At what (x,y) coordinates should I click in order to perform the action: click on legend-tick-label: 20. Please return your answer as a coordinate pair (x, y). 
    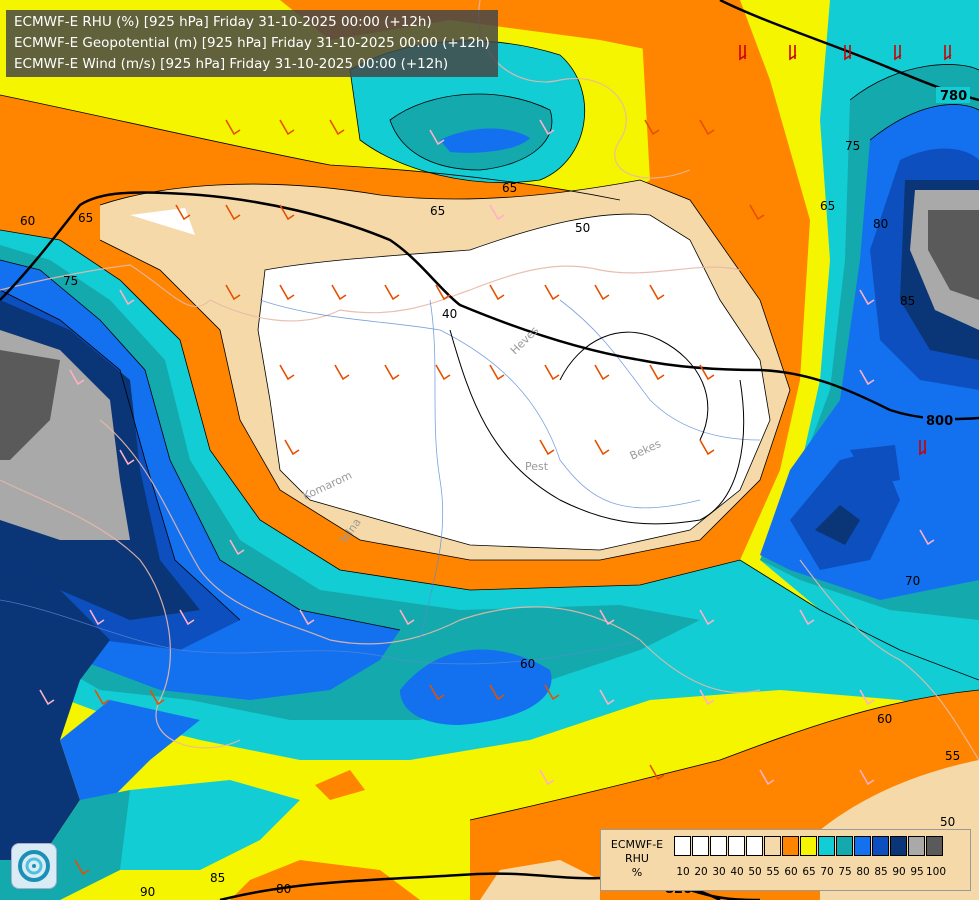
    Looking at the image, I should click on (701, 872).